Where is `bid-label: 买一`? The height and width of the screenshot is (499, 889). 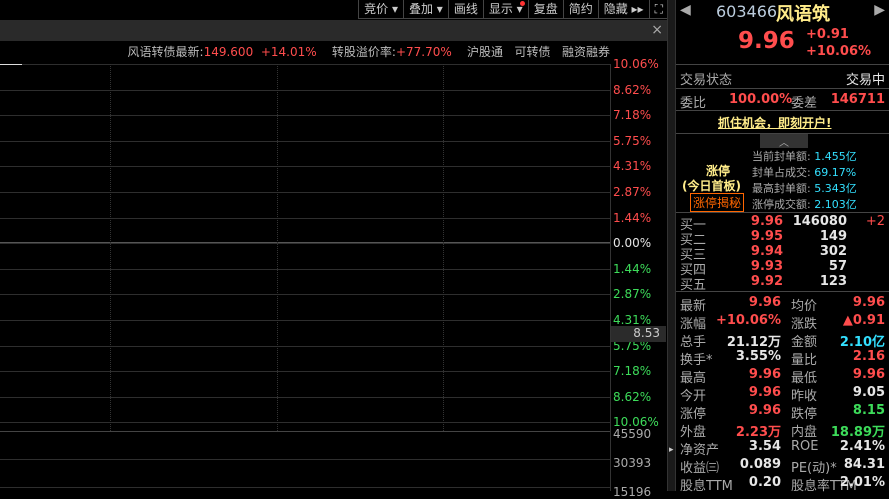
bid-label: 买一 is located at coordinates (693, 225).